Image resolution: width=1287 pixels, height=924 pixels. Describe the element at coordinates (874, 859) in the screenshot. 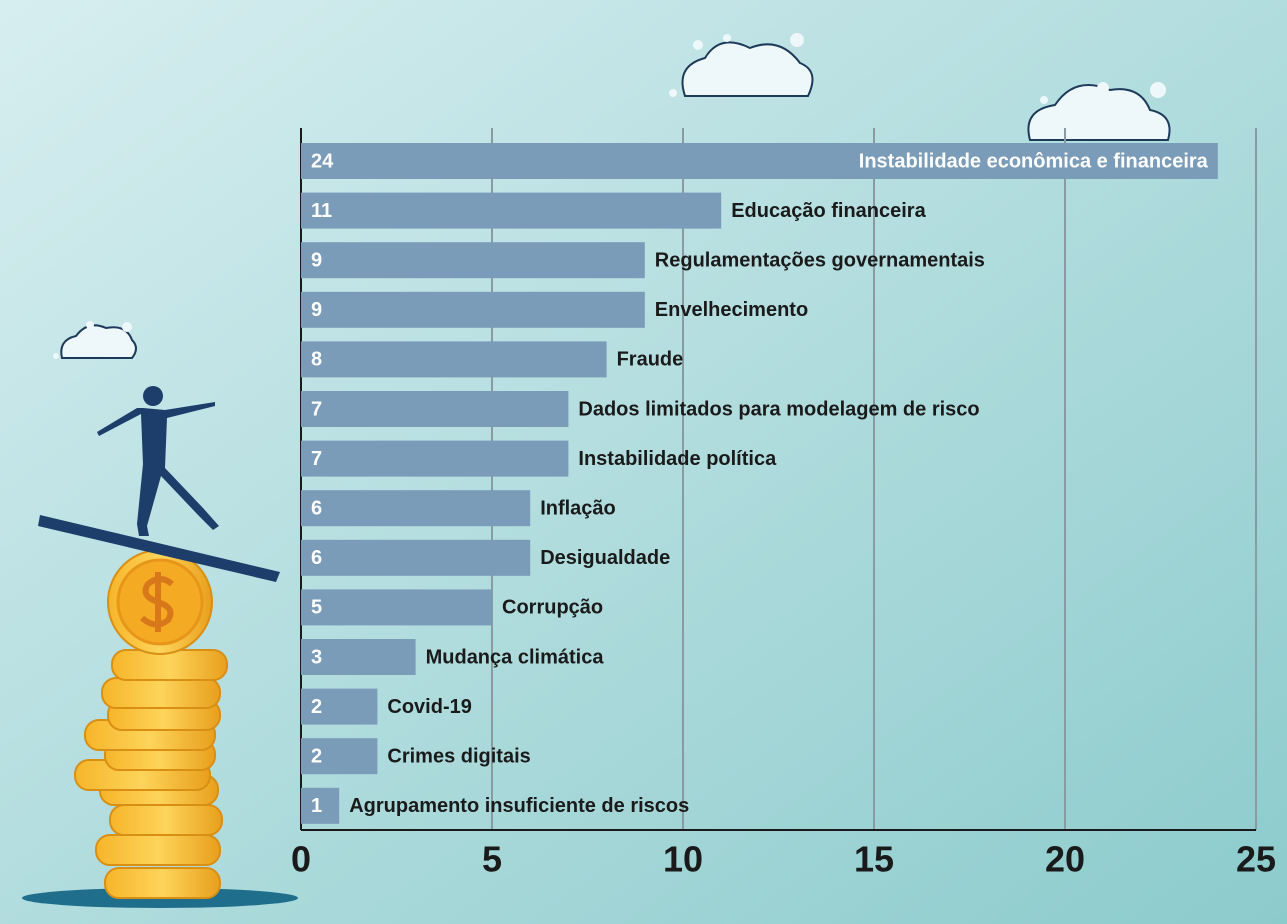

I see `x-tick-label: 15` at that location.